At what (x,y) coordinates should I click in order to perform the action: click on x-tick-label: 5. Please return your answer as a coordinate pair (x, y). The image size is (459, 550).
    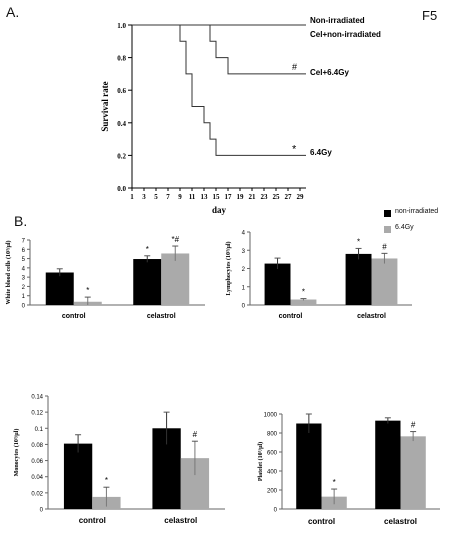
    Looking at the image, I should click on (156, 197).